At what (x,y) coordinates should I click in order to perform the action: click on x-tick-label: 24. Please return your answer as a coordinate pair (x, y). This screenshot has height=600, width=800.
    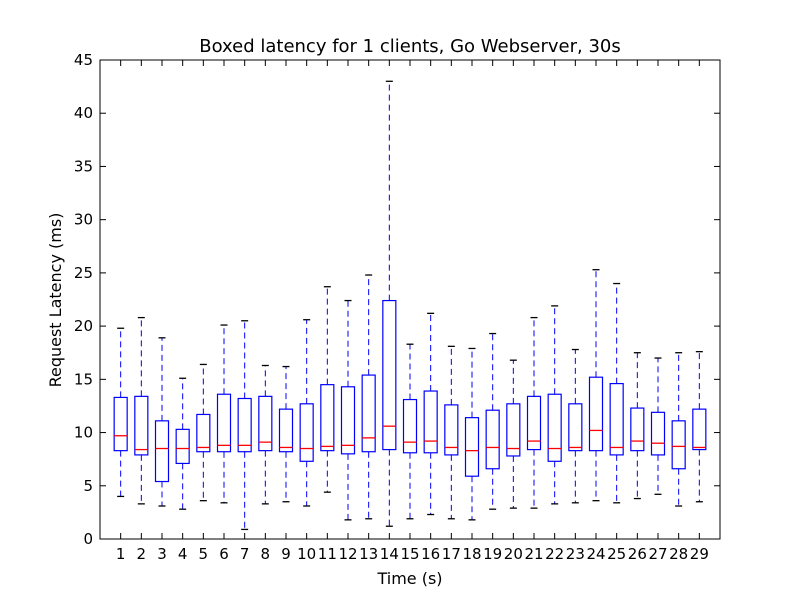
    Looking at the image, I should click on (595, 554).